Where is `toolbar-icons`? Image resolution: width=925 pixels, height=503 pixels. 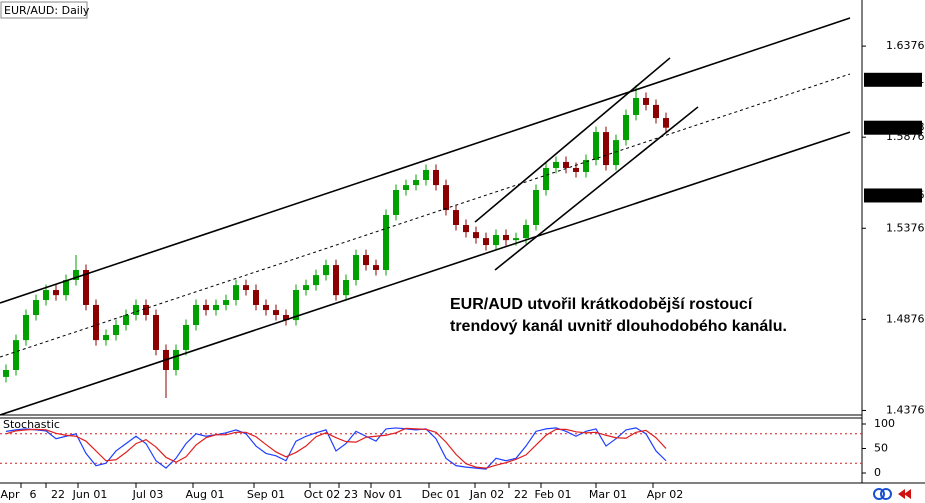
toolbar-icons is located at coordinates (892, 494).